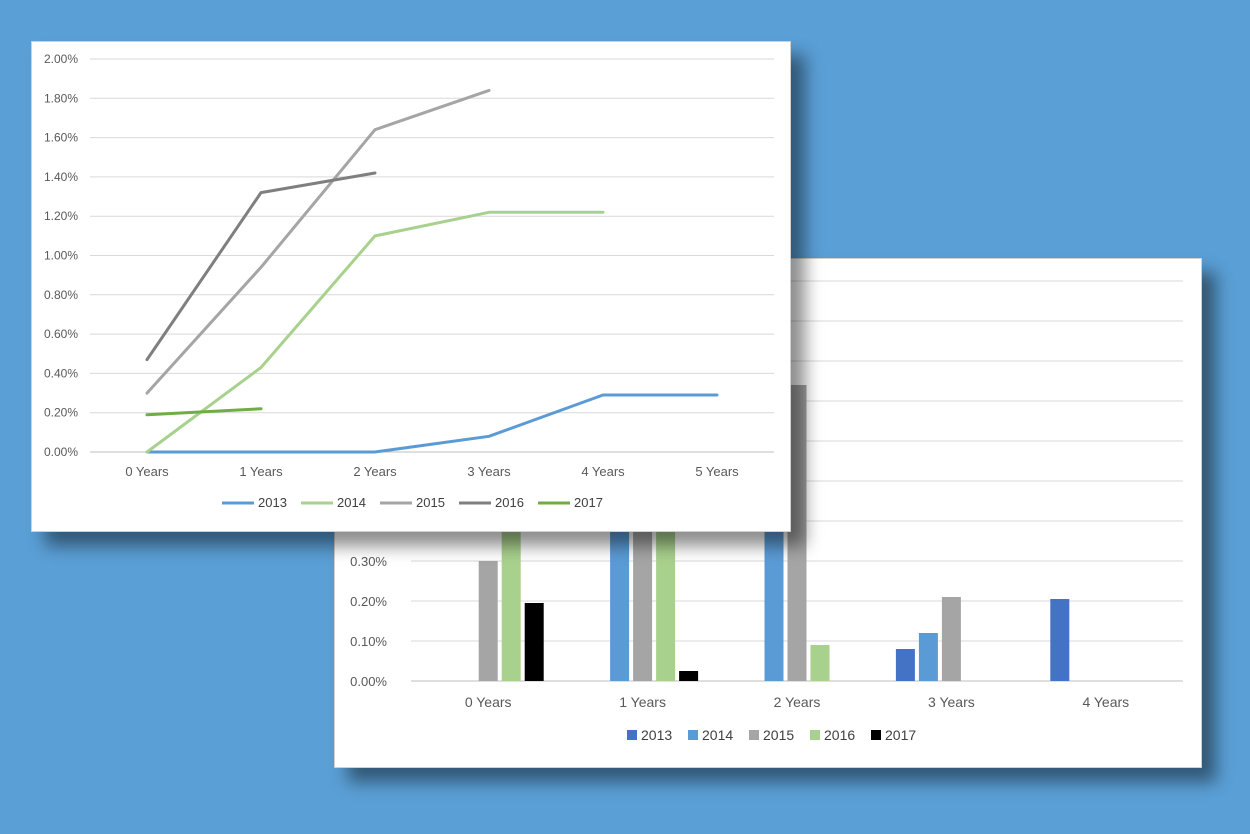  I want to click on line-series-2015, so click(318, 241).